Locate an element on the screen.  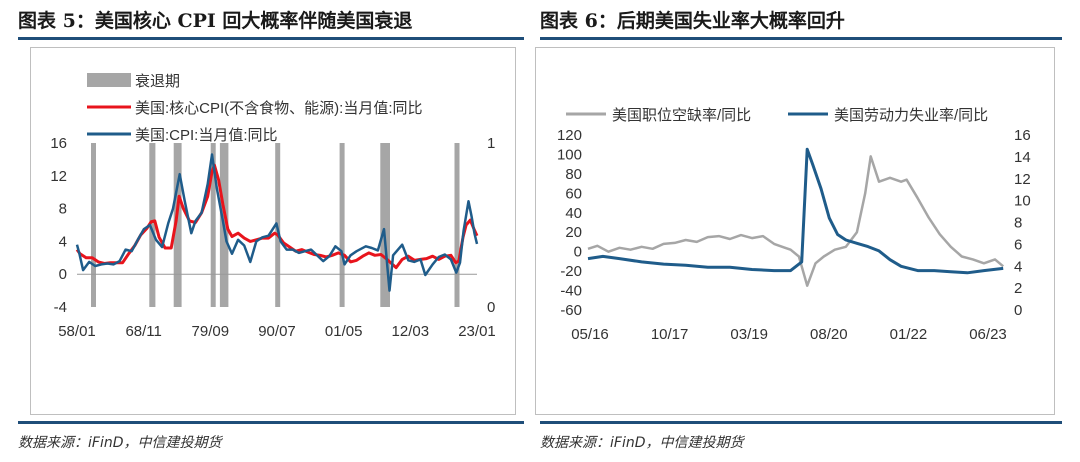
legend-label: 美国:CPI:当月值:同比 is located at coordinates (206, 135).